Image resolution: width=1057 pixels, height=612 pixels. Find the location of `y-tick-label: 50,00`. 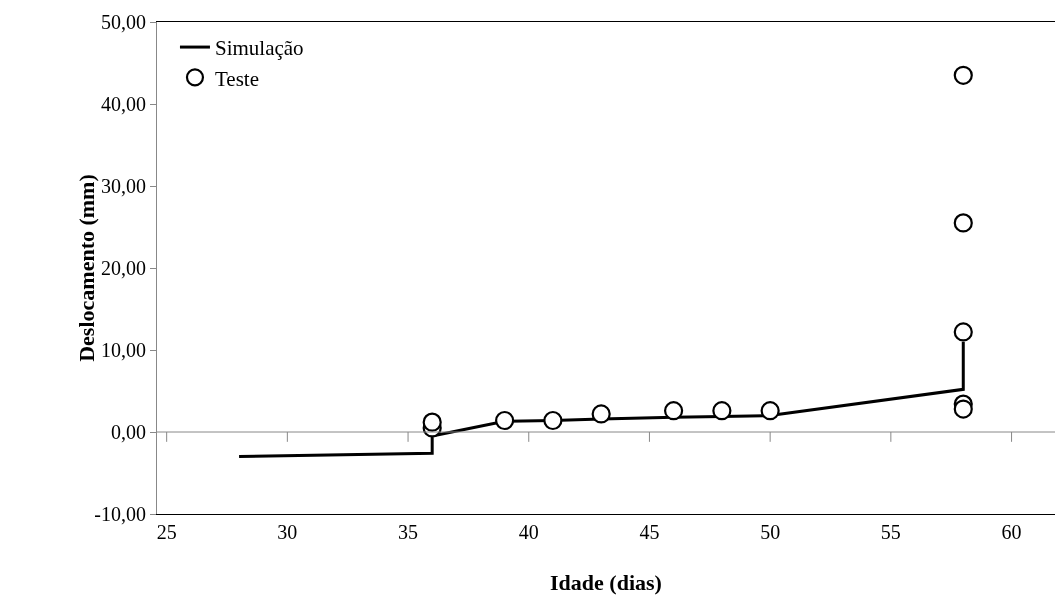

y-tick-label: 50,00 is located at coordinates (123, 22).